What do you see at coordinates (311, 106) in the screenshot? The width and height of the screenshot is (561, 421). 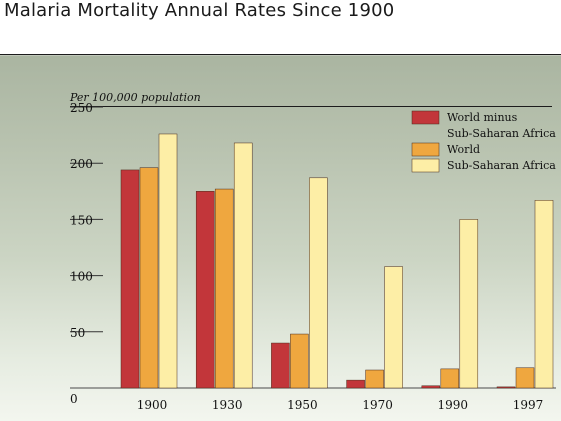 I see `units-divider` at bounding box center [311, 106].